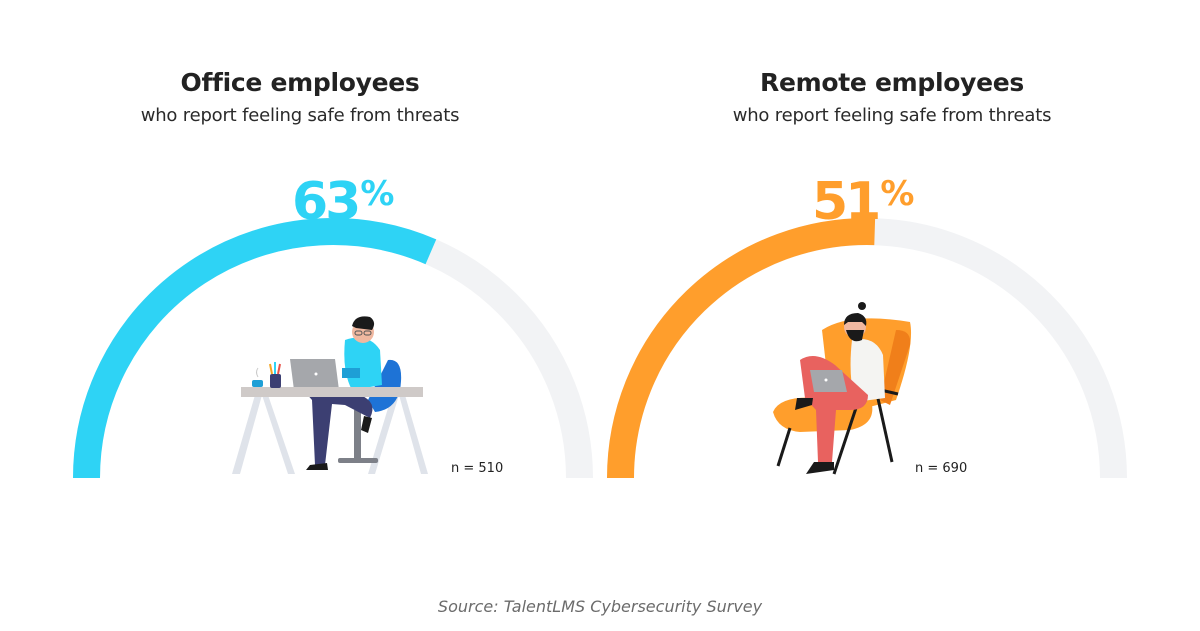 This screenshot has width=1200, height=631. I want to click on office-sample-size: n = 510, so click(477, 468).